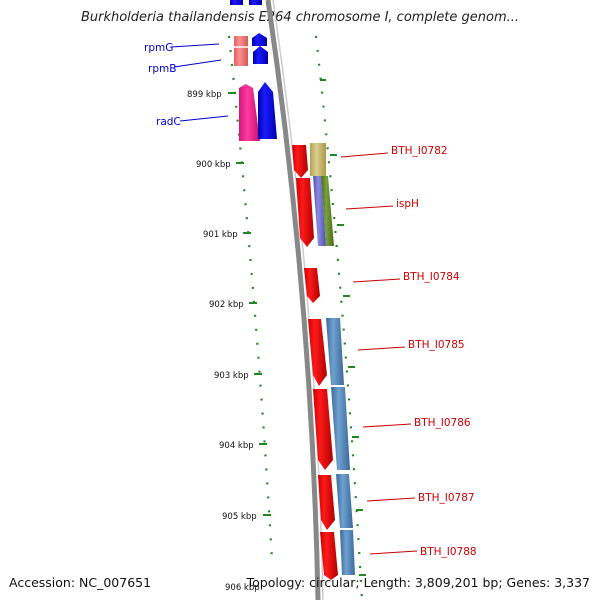 The width and height of the screenshot is (600, 600). What do you see at coordinates (242, 588) in the screenshot?
I see `kbp-label: 906 kbp` at bounding box center [242, 588].